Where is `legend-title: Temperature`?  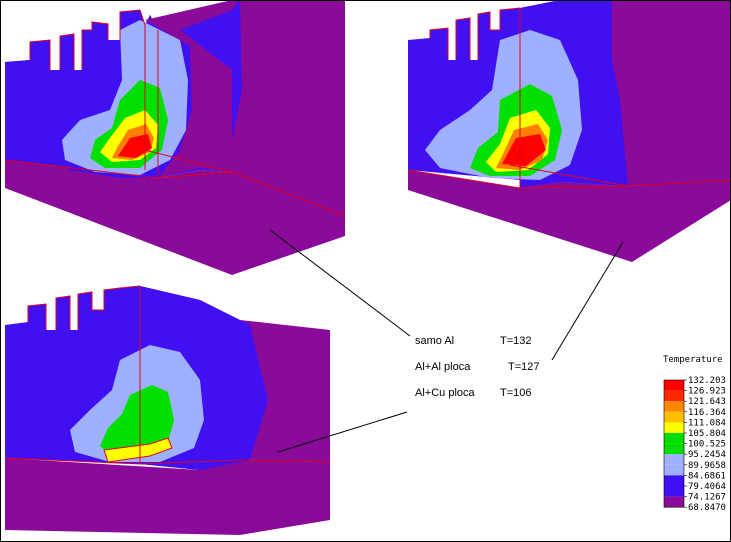 legend-title: Temperature is located at coordinates (693, 360).